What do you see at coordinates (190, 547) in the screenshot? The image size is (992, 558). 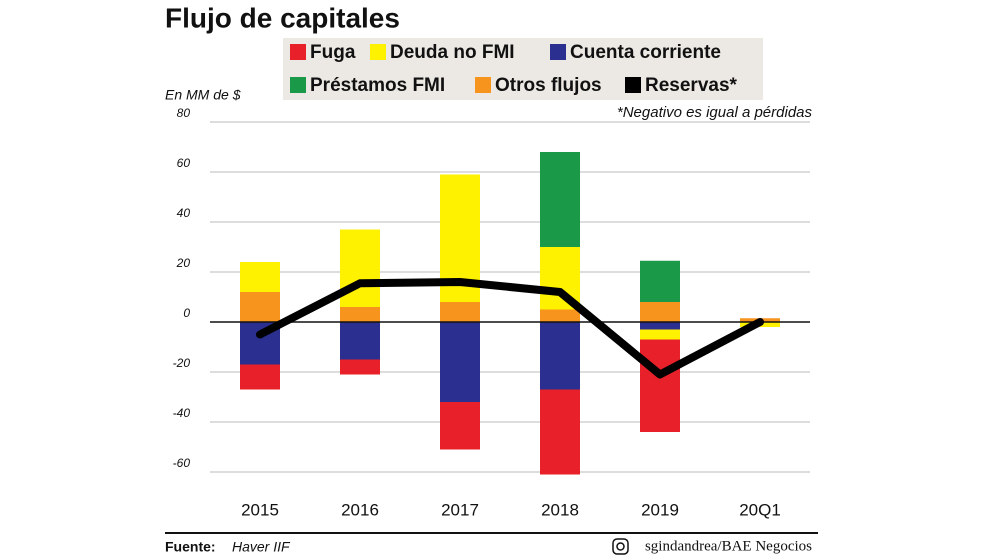 I see `source-label: Fuente:` at bounding box center [190, 547].